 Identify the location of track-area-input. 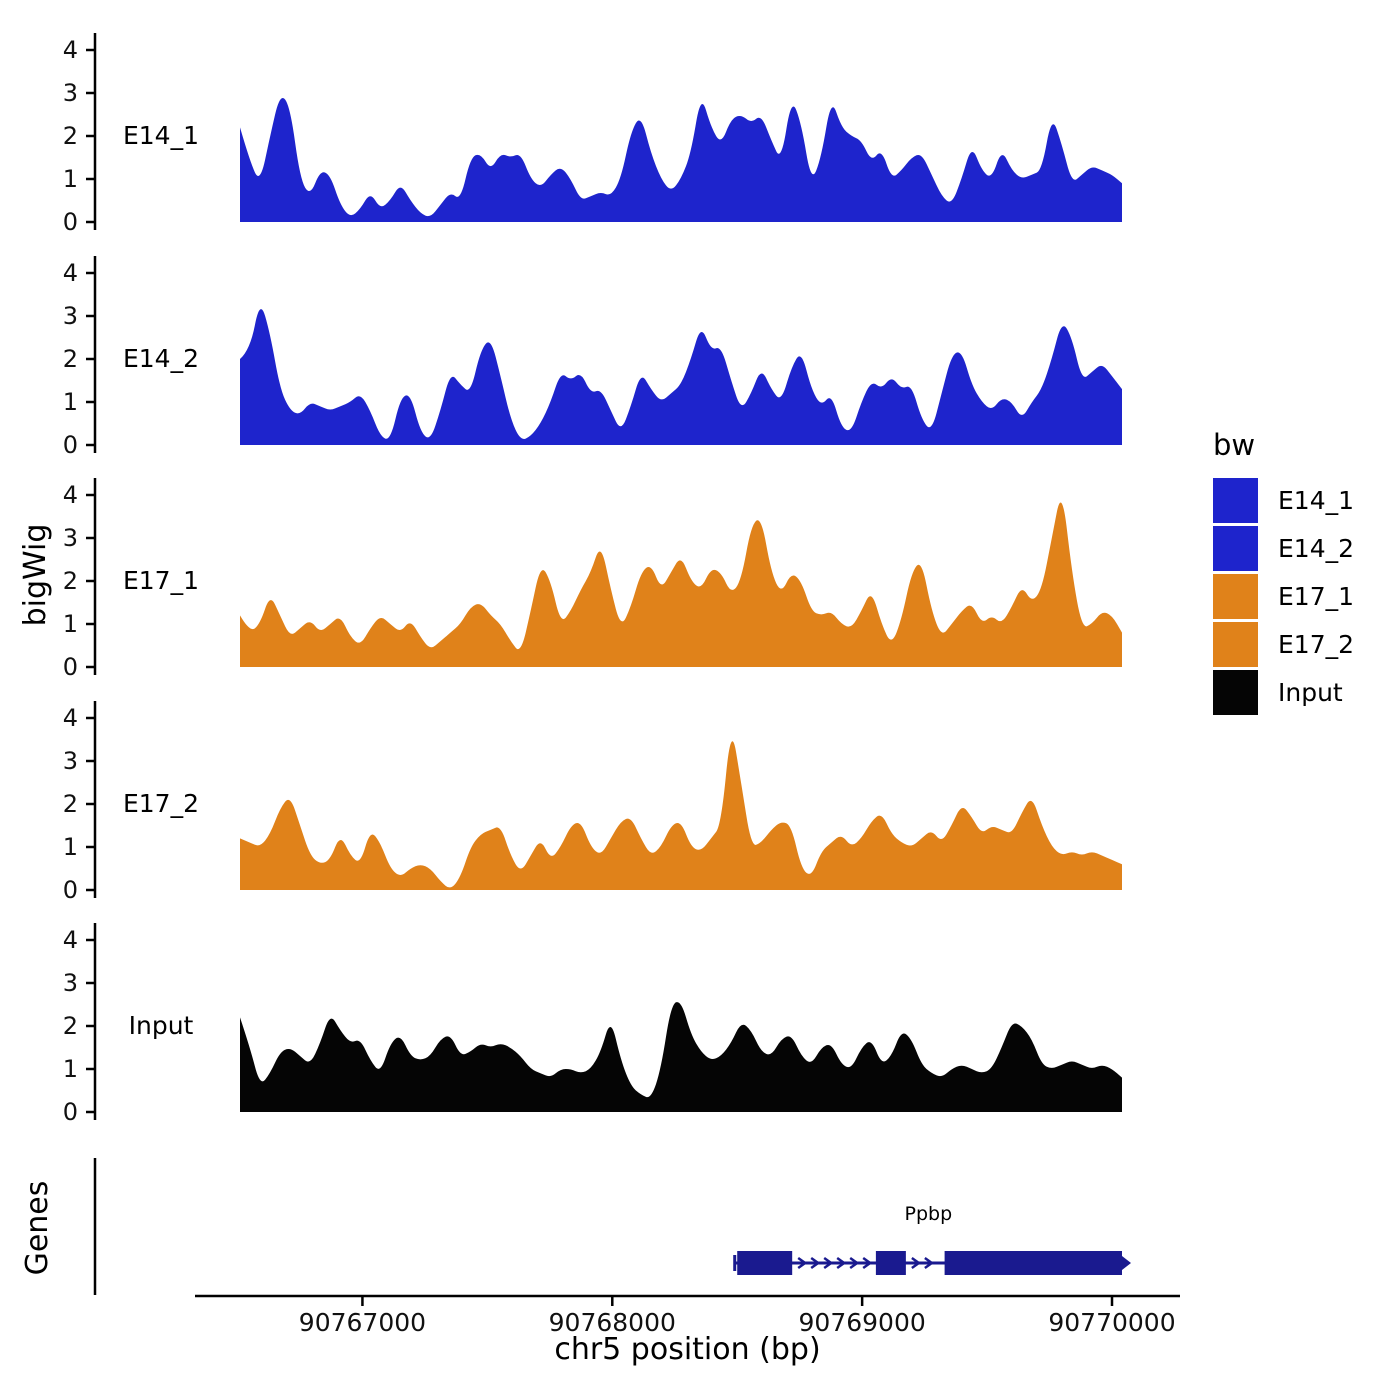
(681, 1057).